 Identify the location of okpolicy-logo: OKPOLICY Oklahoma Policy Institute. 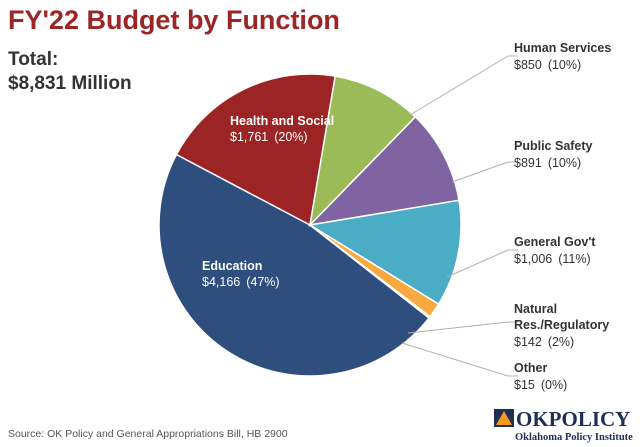
(563, 425).